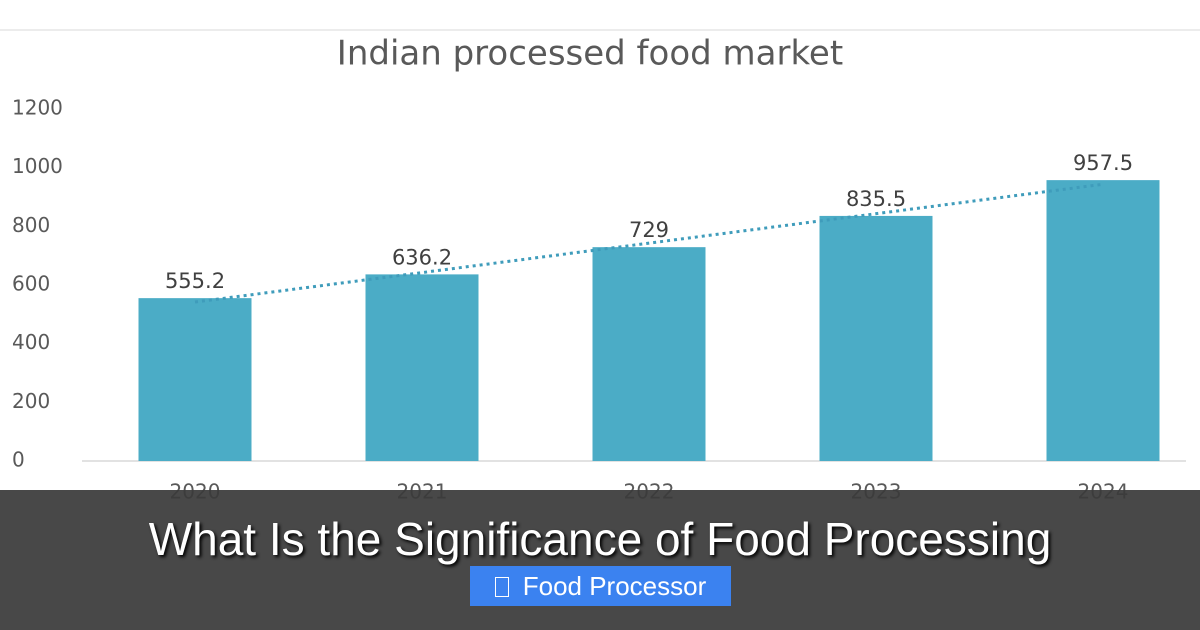 Image resolution: width=1200 pixels, height=630 pixels. I want to click on trendline, so click(649, 243).